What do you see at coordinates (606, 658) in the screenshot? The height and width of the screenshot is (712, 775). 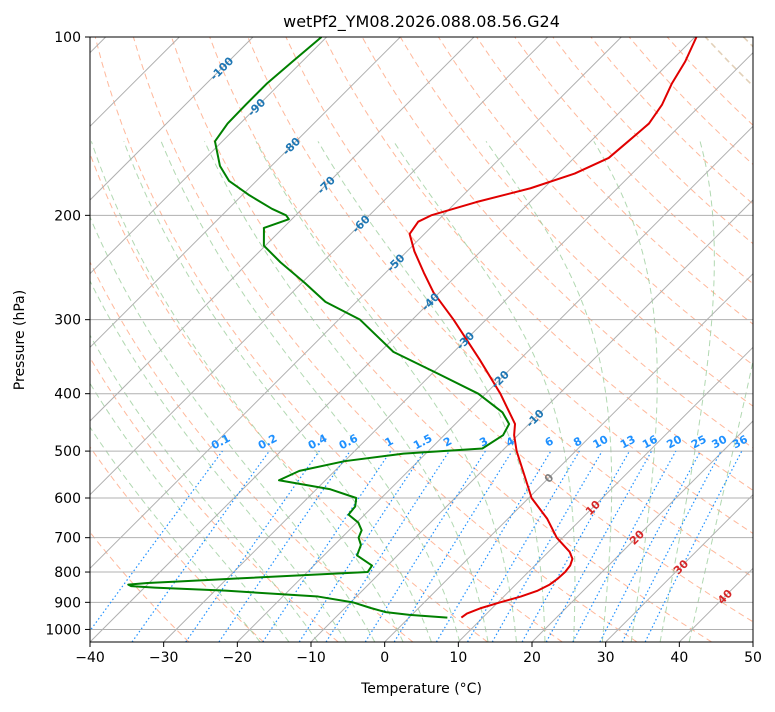 I see `x-tick-label: 30` at bounding box center [606, 658].